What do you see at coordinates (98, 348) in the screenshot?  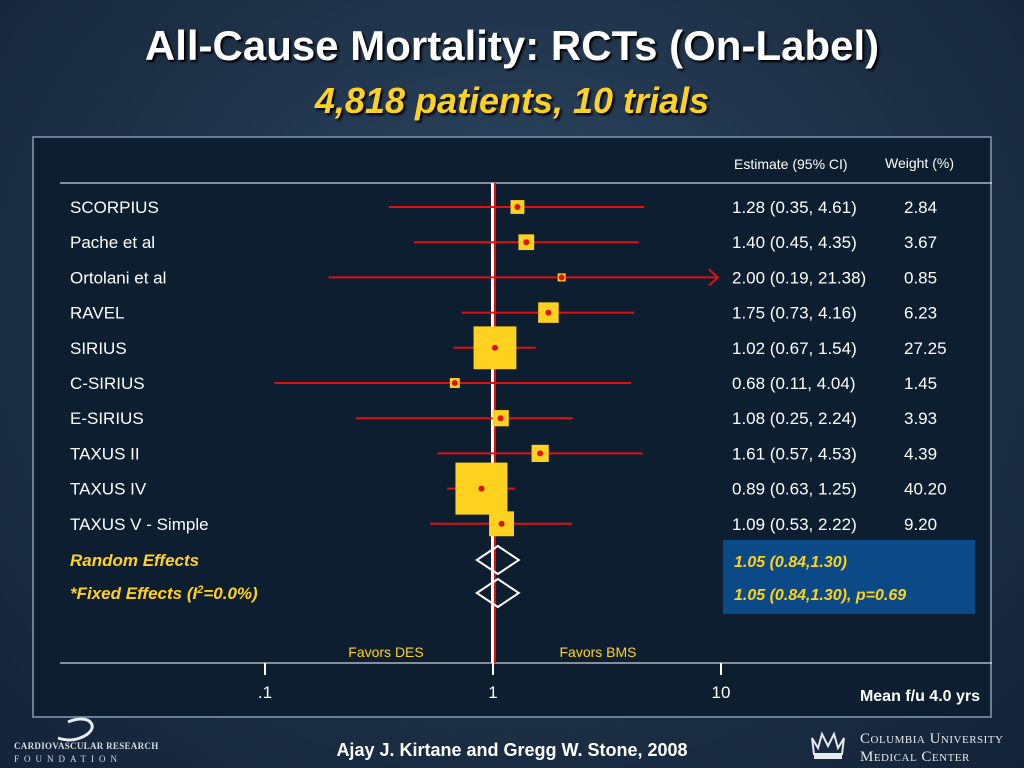 I see `study-label: SIRIUS` at bounding box center [98, 348].